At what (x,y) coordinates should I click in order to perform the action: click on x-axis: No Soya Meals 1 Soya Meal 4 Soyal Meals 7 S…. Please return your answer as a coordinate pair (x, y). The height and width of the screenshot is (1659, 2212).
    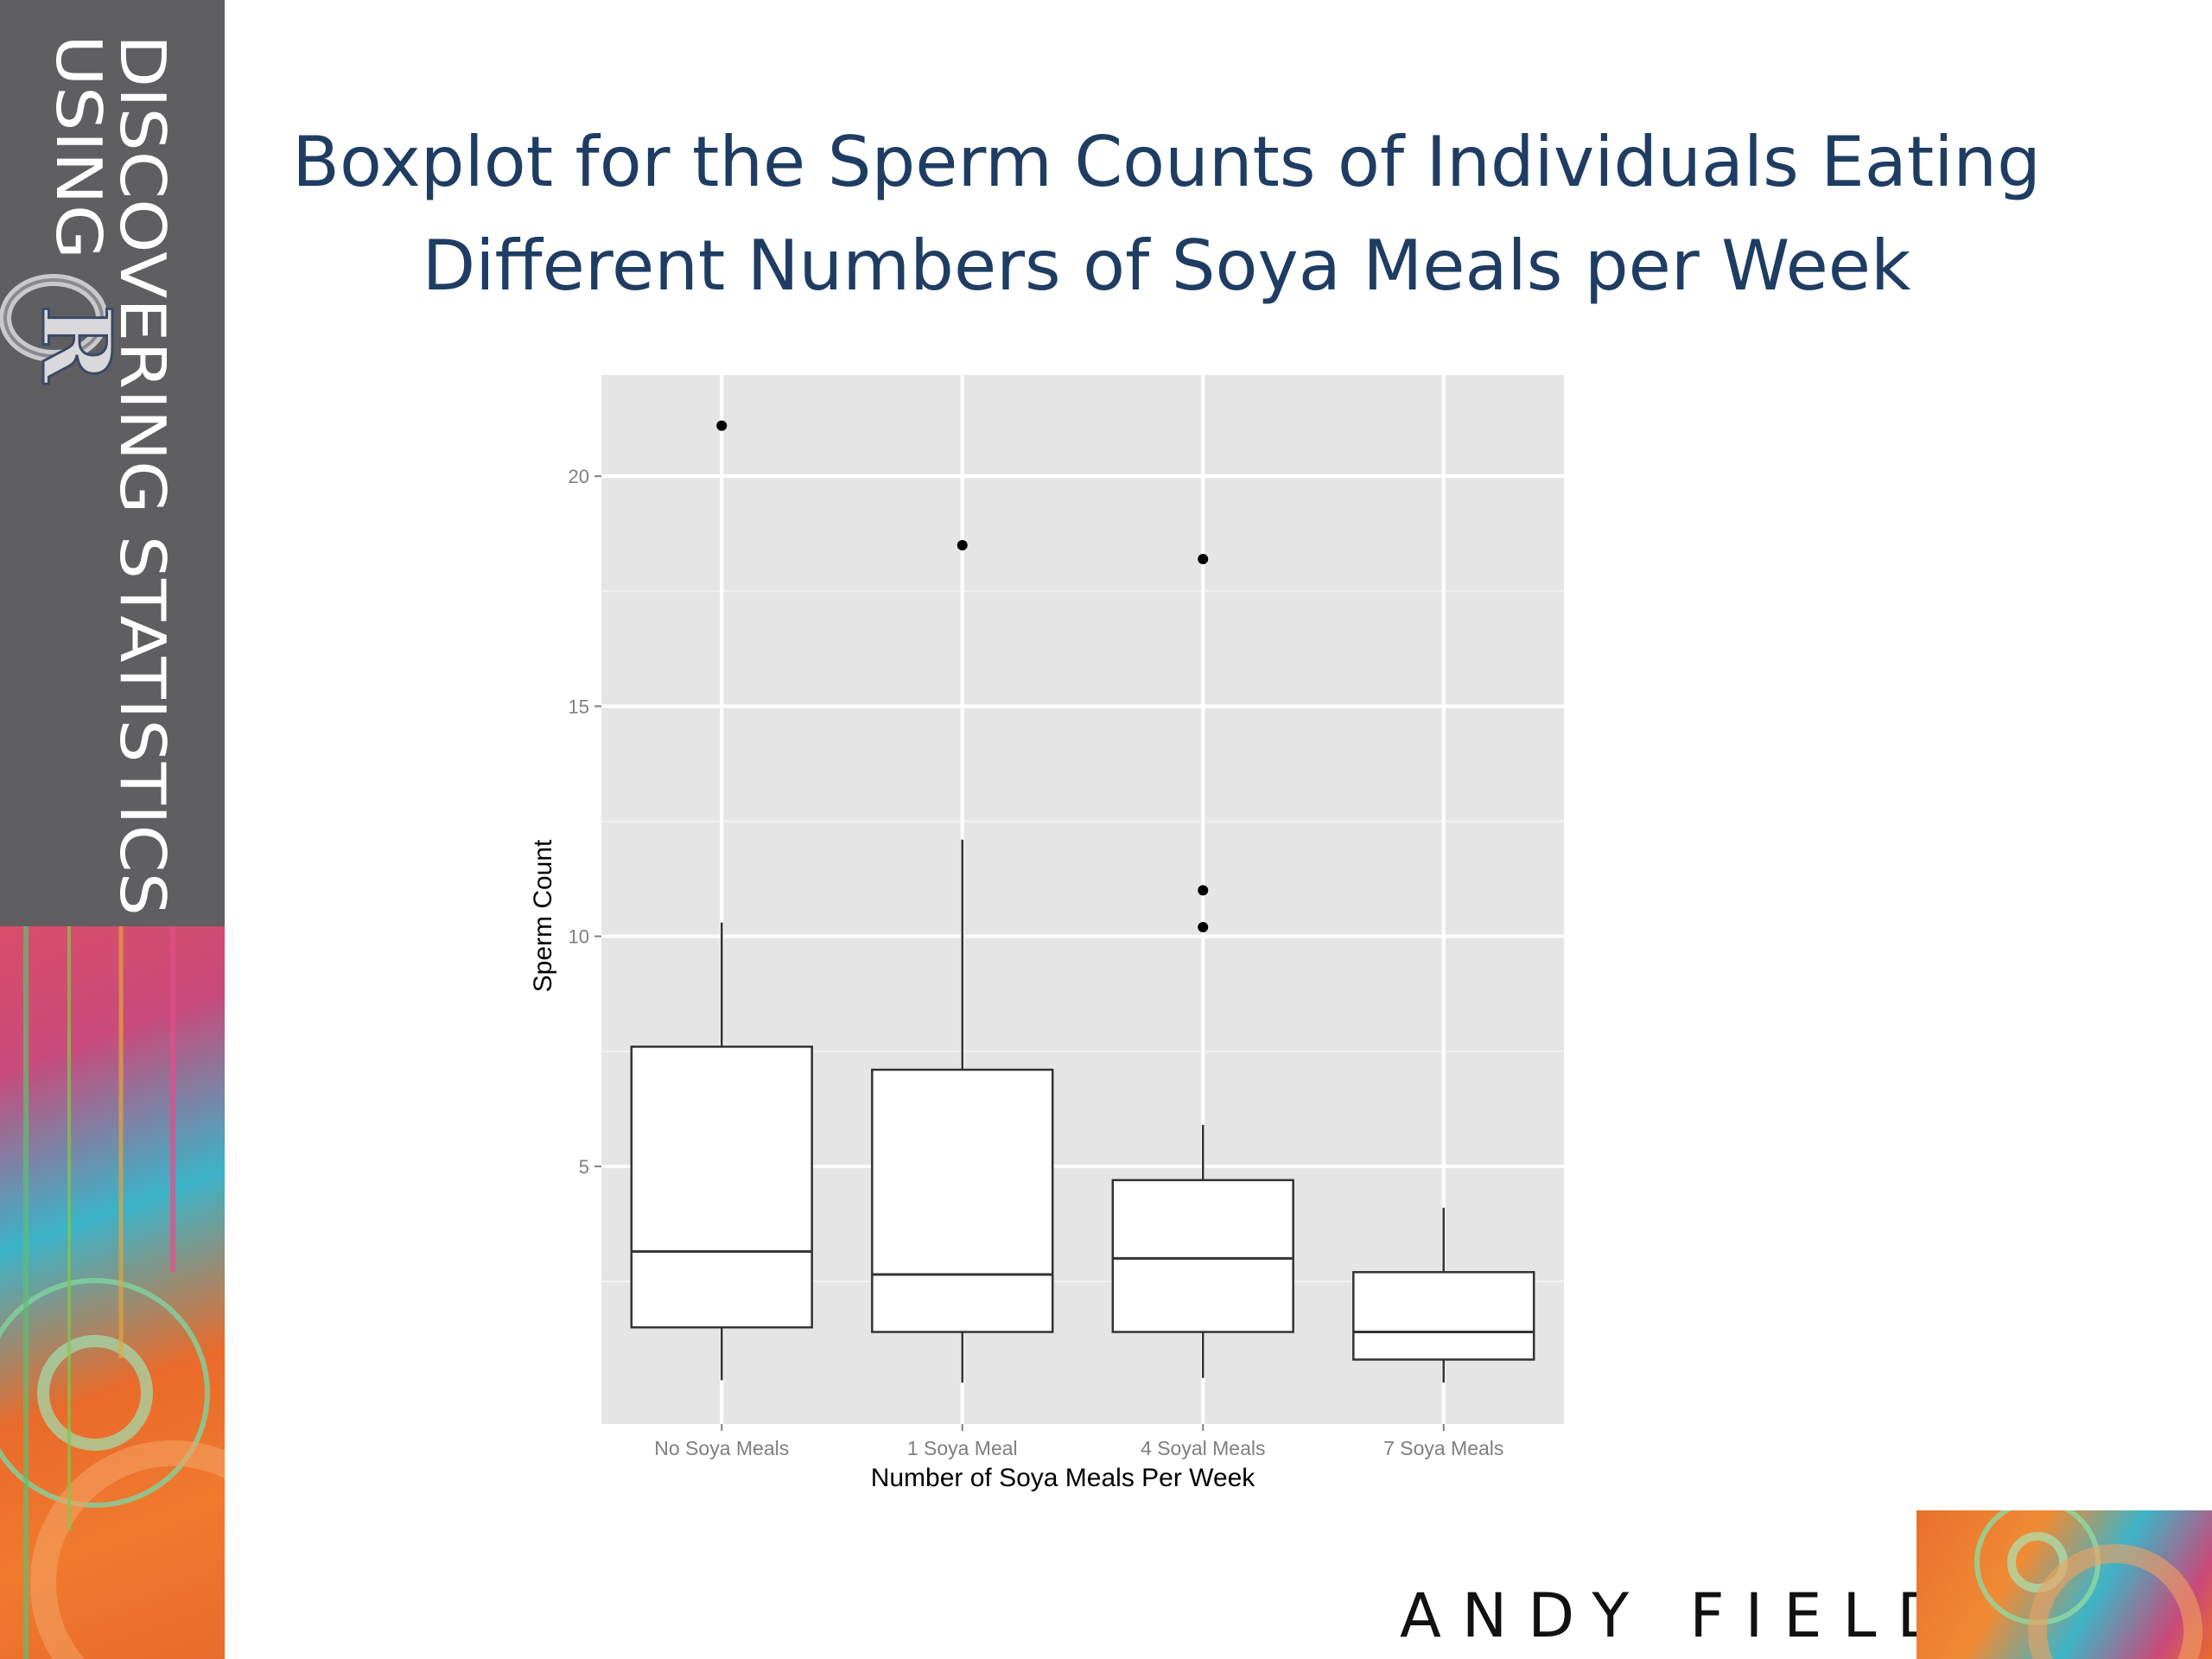
    Looking at the image, I should click on (1078, 1441).